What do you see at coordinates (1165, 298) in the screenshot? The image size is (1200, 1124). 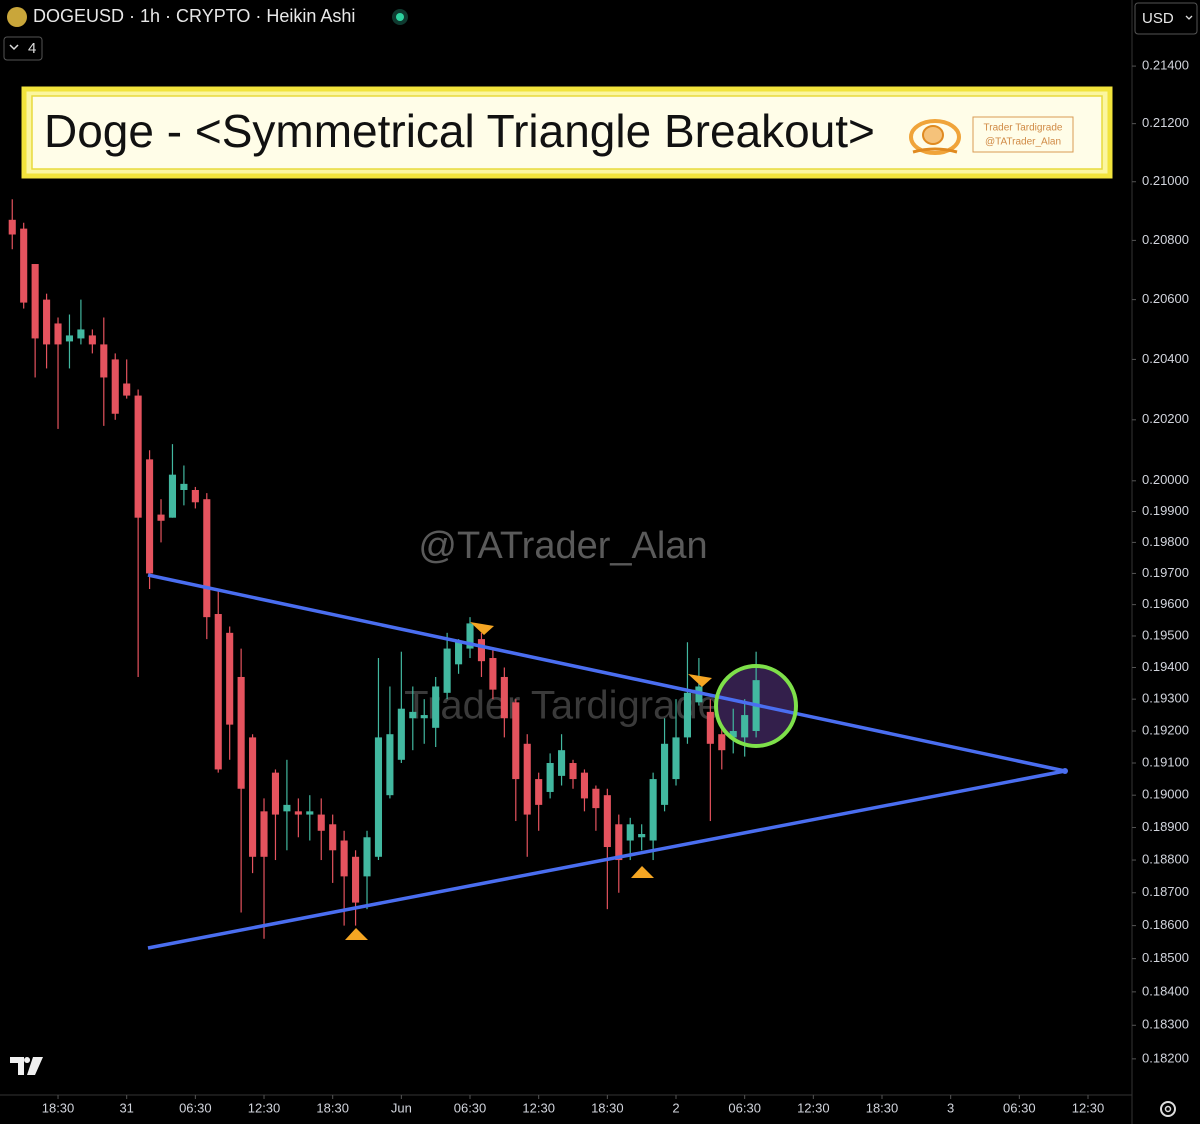 I see `y-tick-label: 0.20600` at bounding box center [1165, 298].